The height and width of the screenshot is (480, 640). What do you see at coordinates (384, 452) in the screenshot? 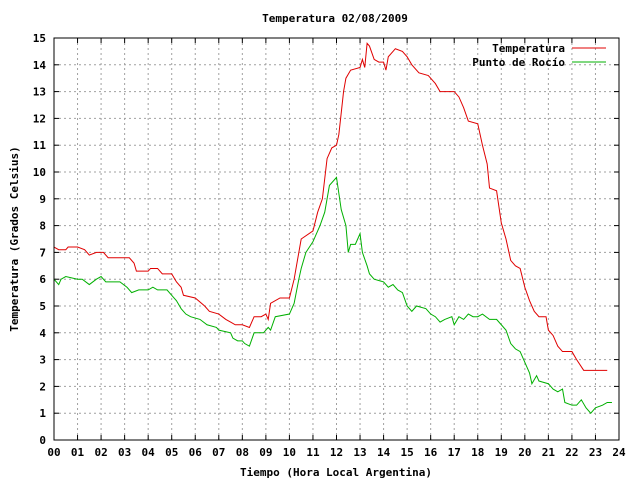
I see `x-tick-label: 14` at bounding box center [384, 452].